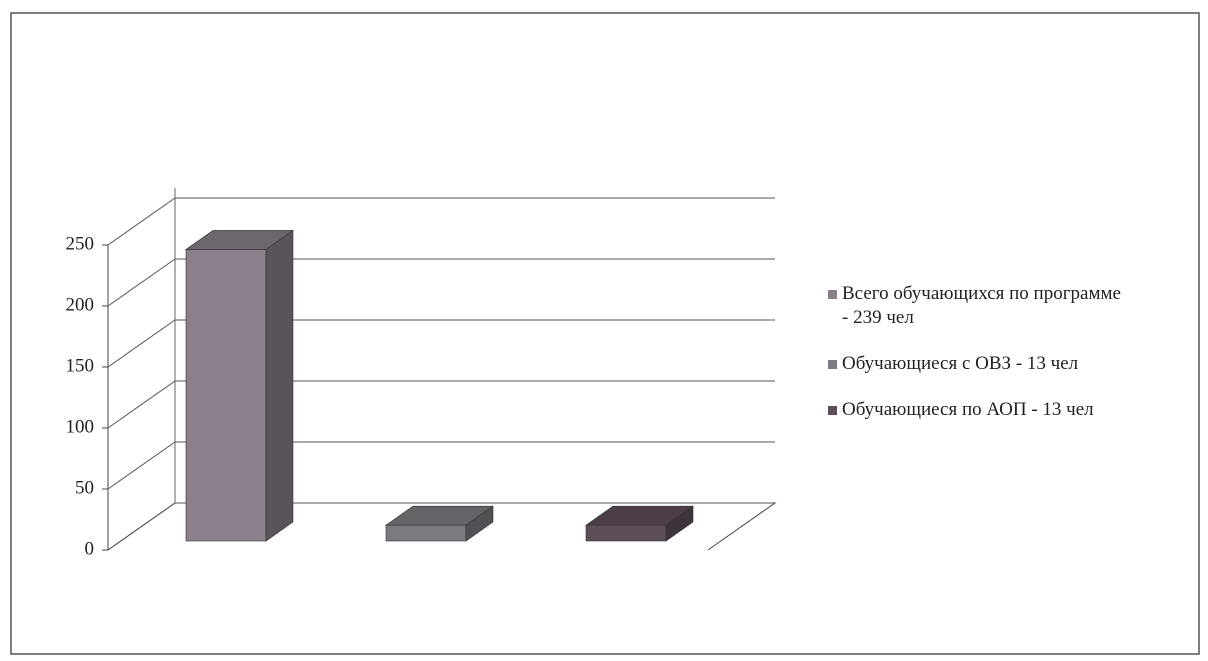 The image size is (1208, 661). What do you see at coordinates (80, 243) in the screenshot?
I see `y-tick-label: 250` at bounding box center [80, 243].